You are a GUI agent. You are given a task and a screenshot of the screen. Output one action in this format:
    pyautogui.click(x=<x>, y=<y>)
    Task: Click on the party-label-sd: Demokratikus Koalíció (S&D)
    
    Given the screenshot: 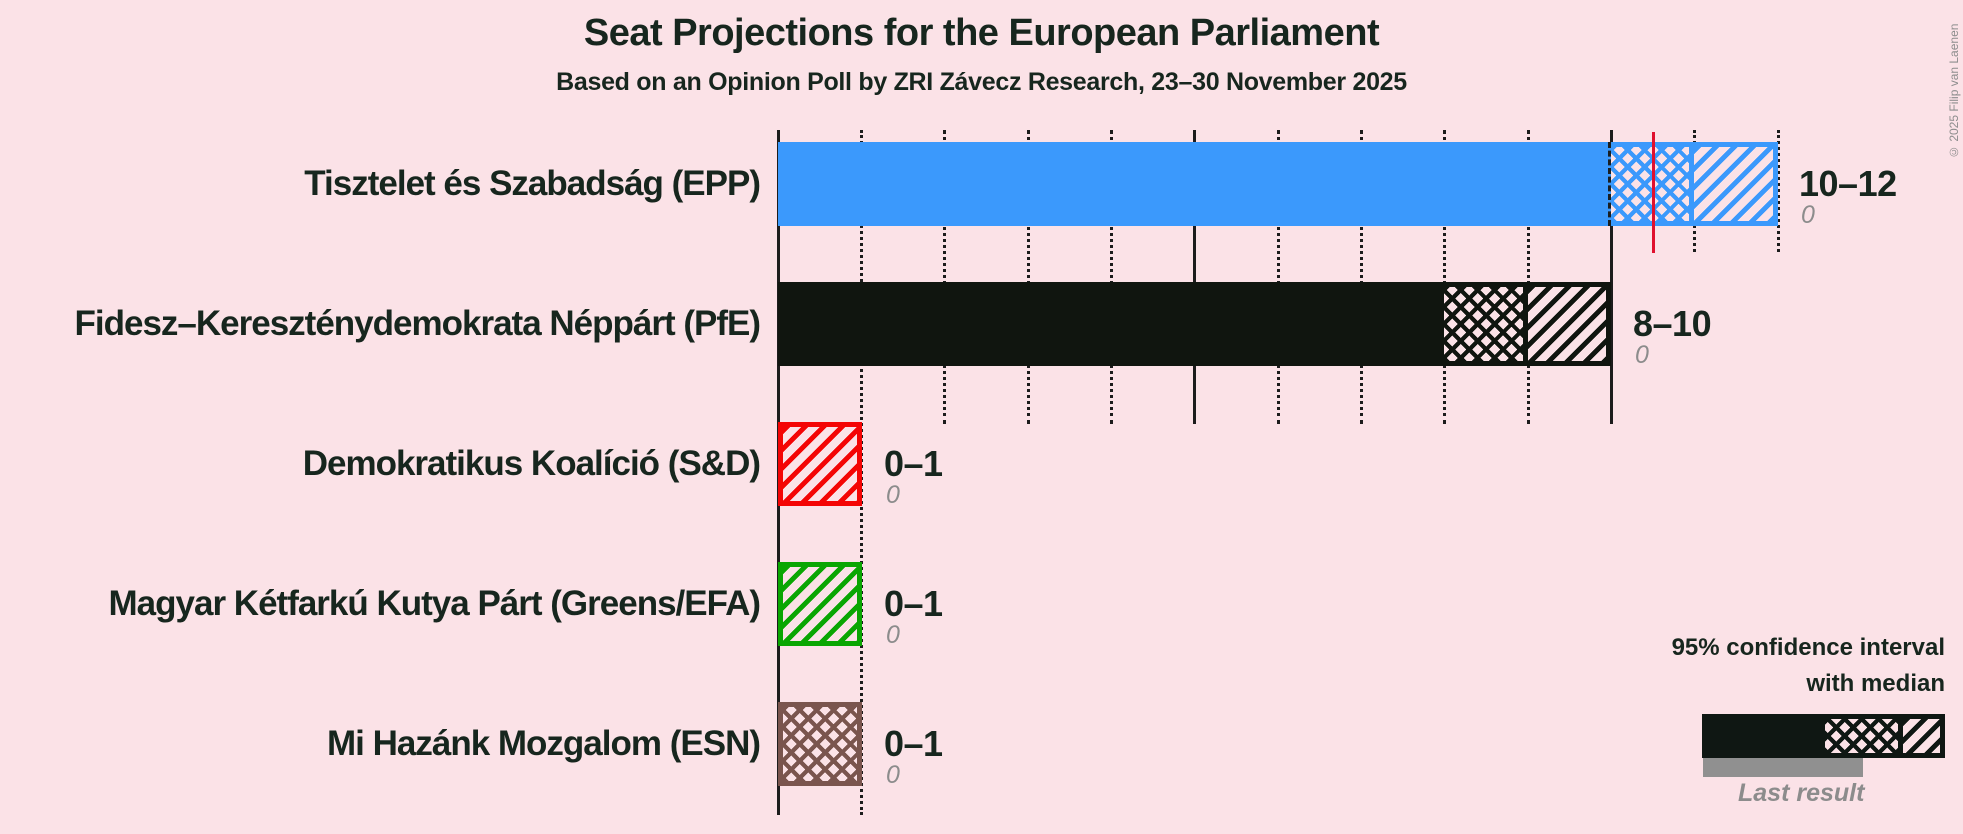 What is the action you would take?
    pyautogui.click(x=531, y=463)
    